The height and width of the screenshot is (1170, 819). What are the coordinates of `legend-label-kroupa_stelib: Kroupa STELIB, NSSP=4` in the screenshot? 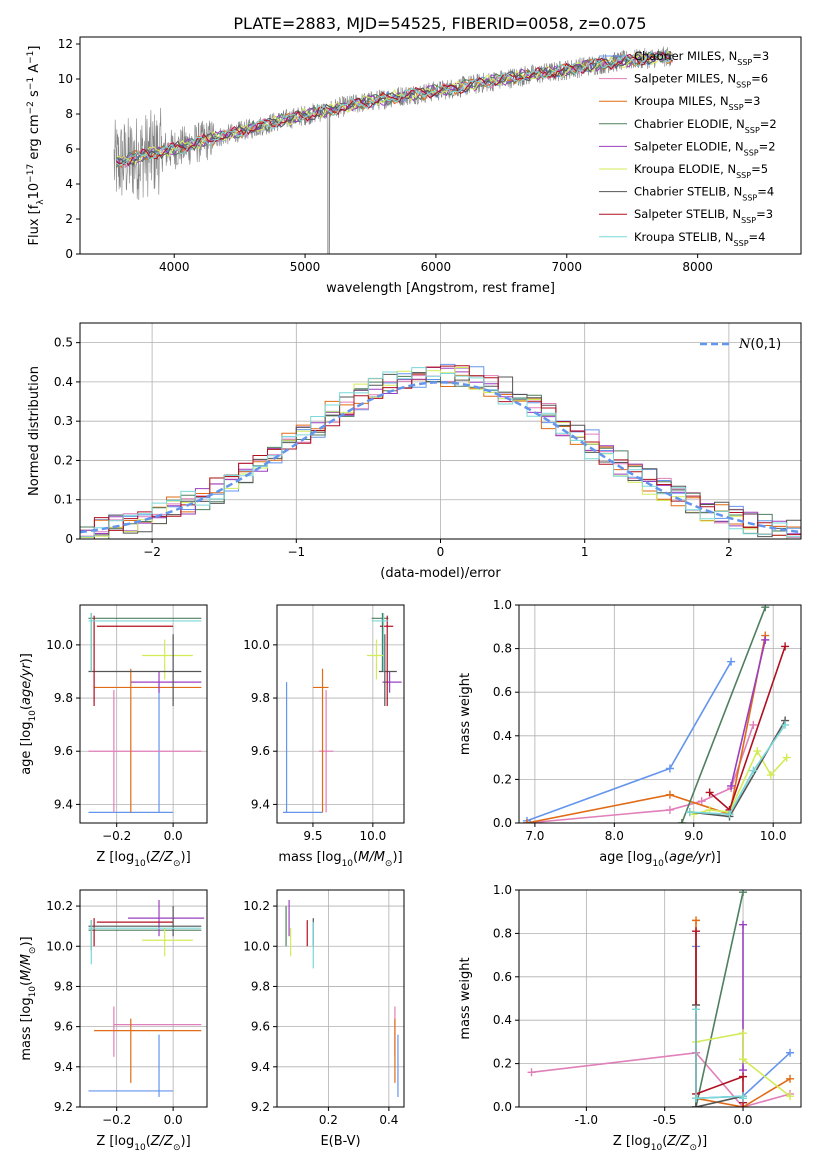 It's located at (699, 239).